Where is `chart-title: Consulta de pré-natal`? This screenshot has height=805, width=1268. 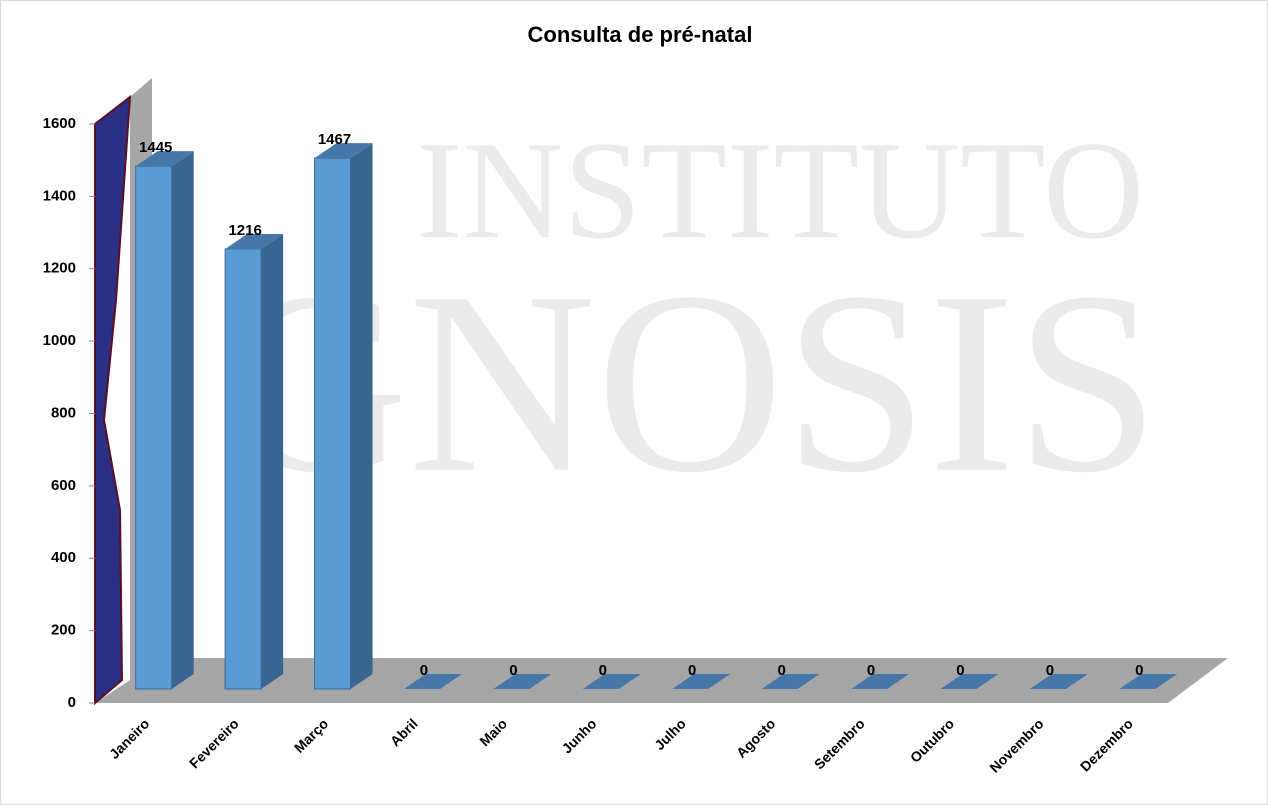 chart-title: Consulta de pré-natal is located at coordinates (640, 34).